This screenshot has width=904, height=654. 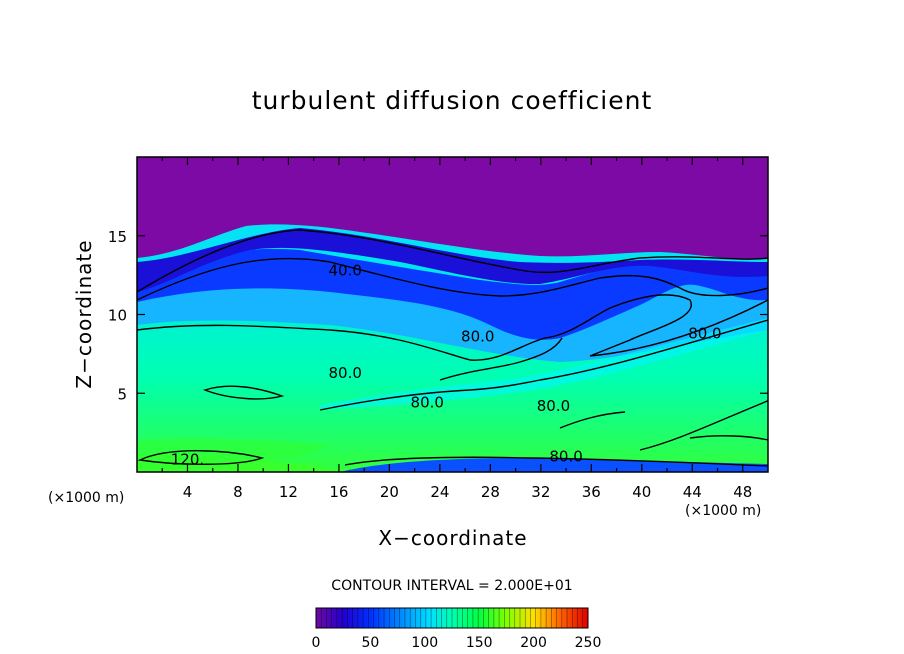 I want to click on x-tick-label: 24, so click(x=439, y=492).